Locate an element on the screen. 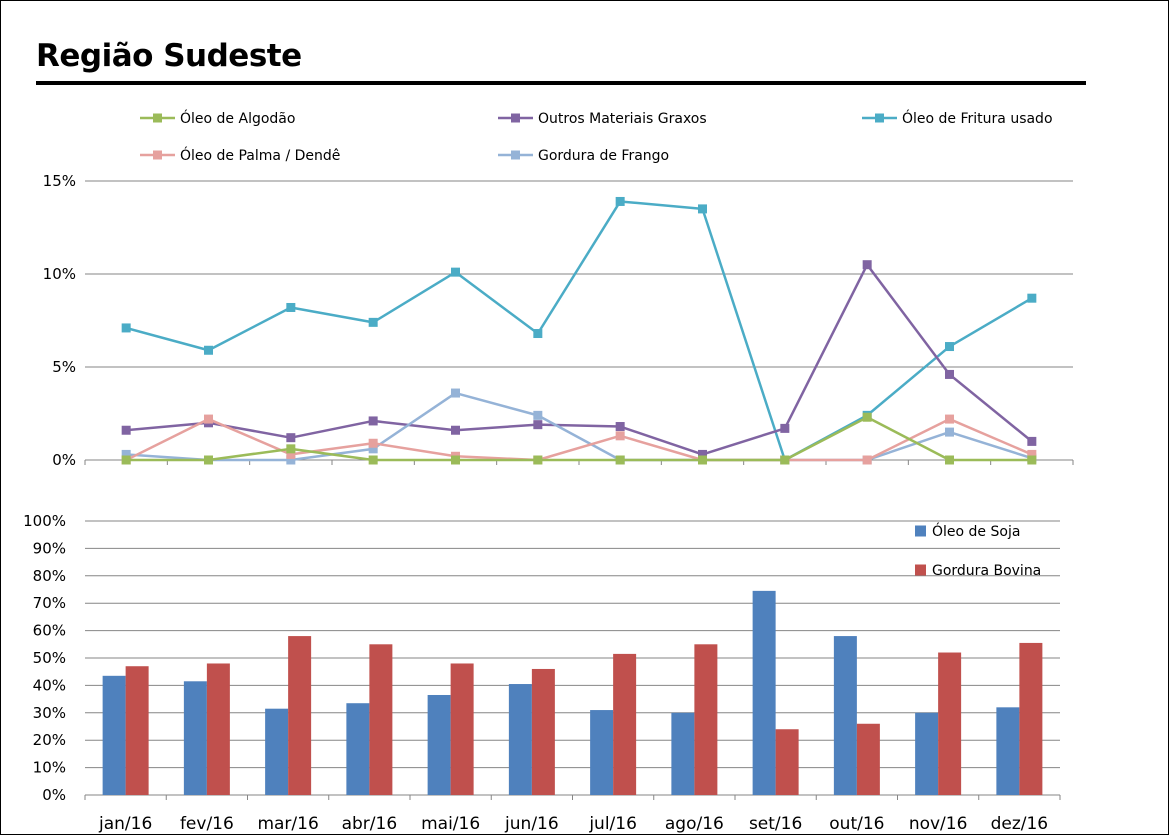  bar-chart-y-tick-label: 80% is located at coordinates (49, 576).